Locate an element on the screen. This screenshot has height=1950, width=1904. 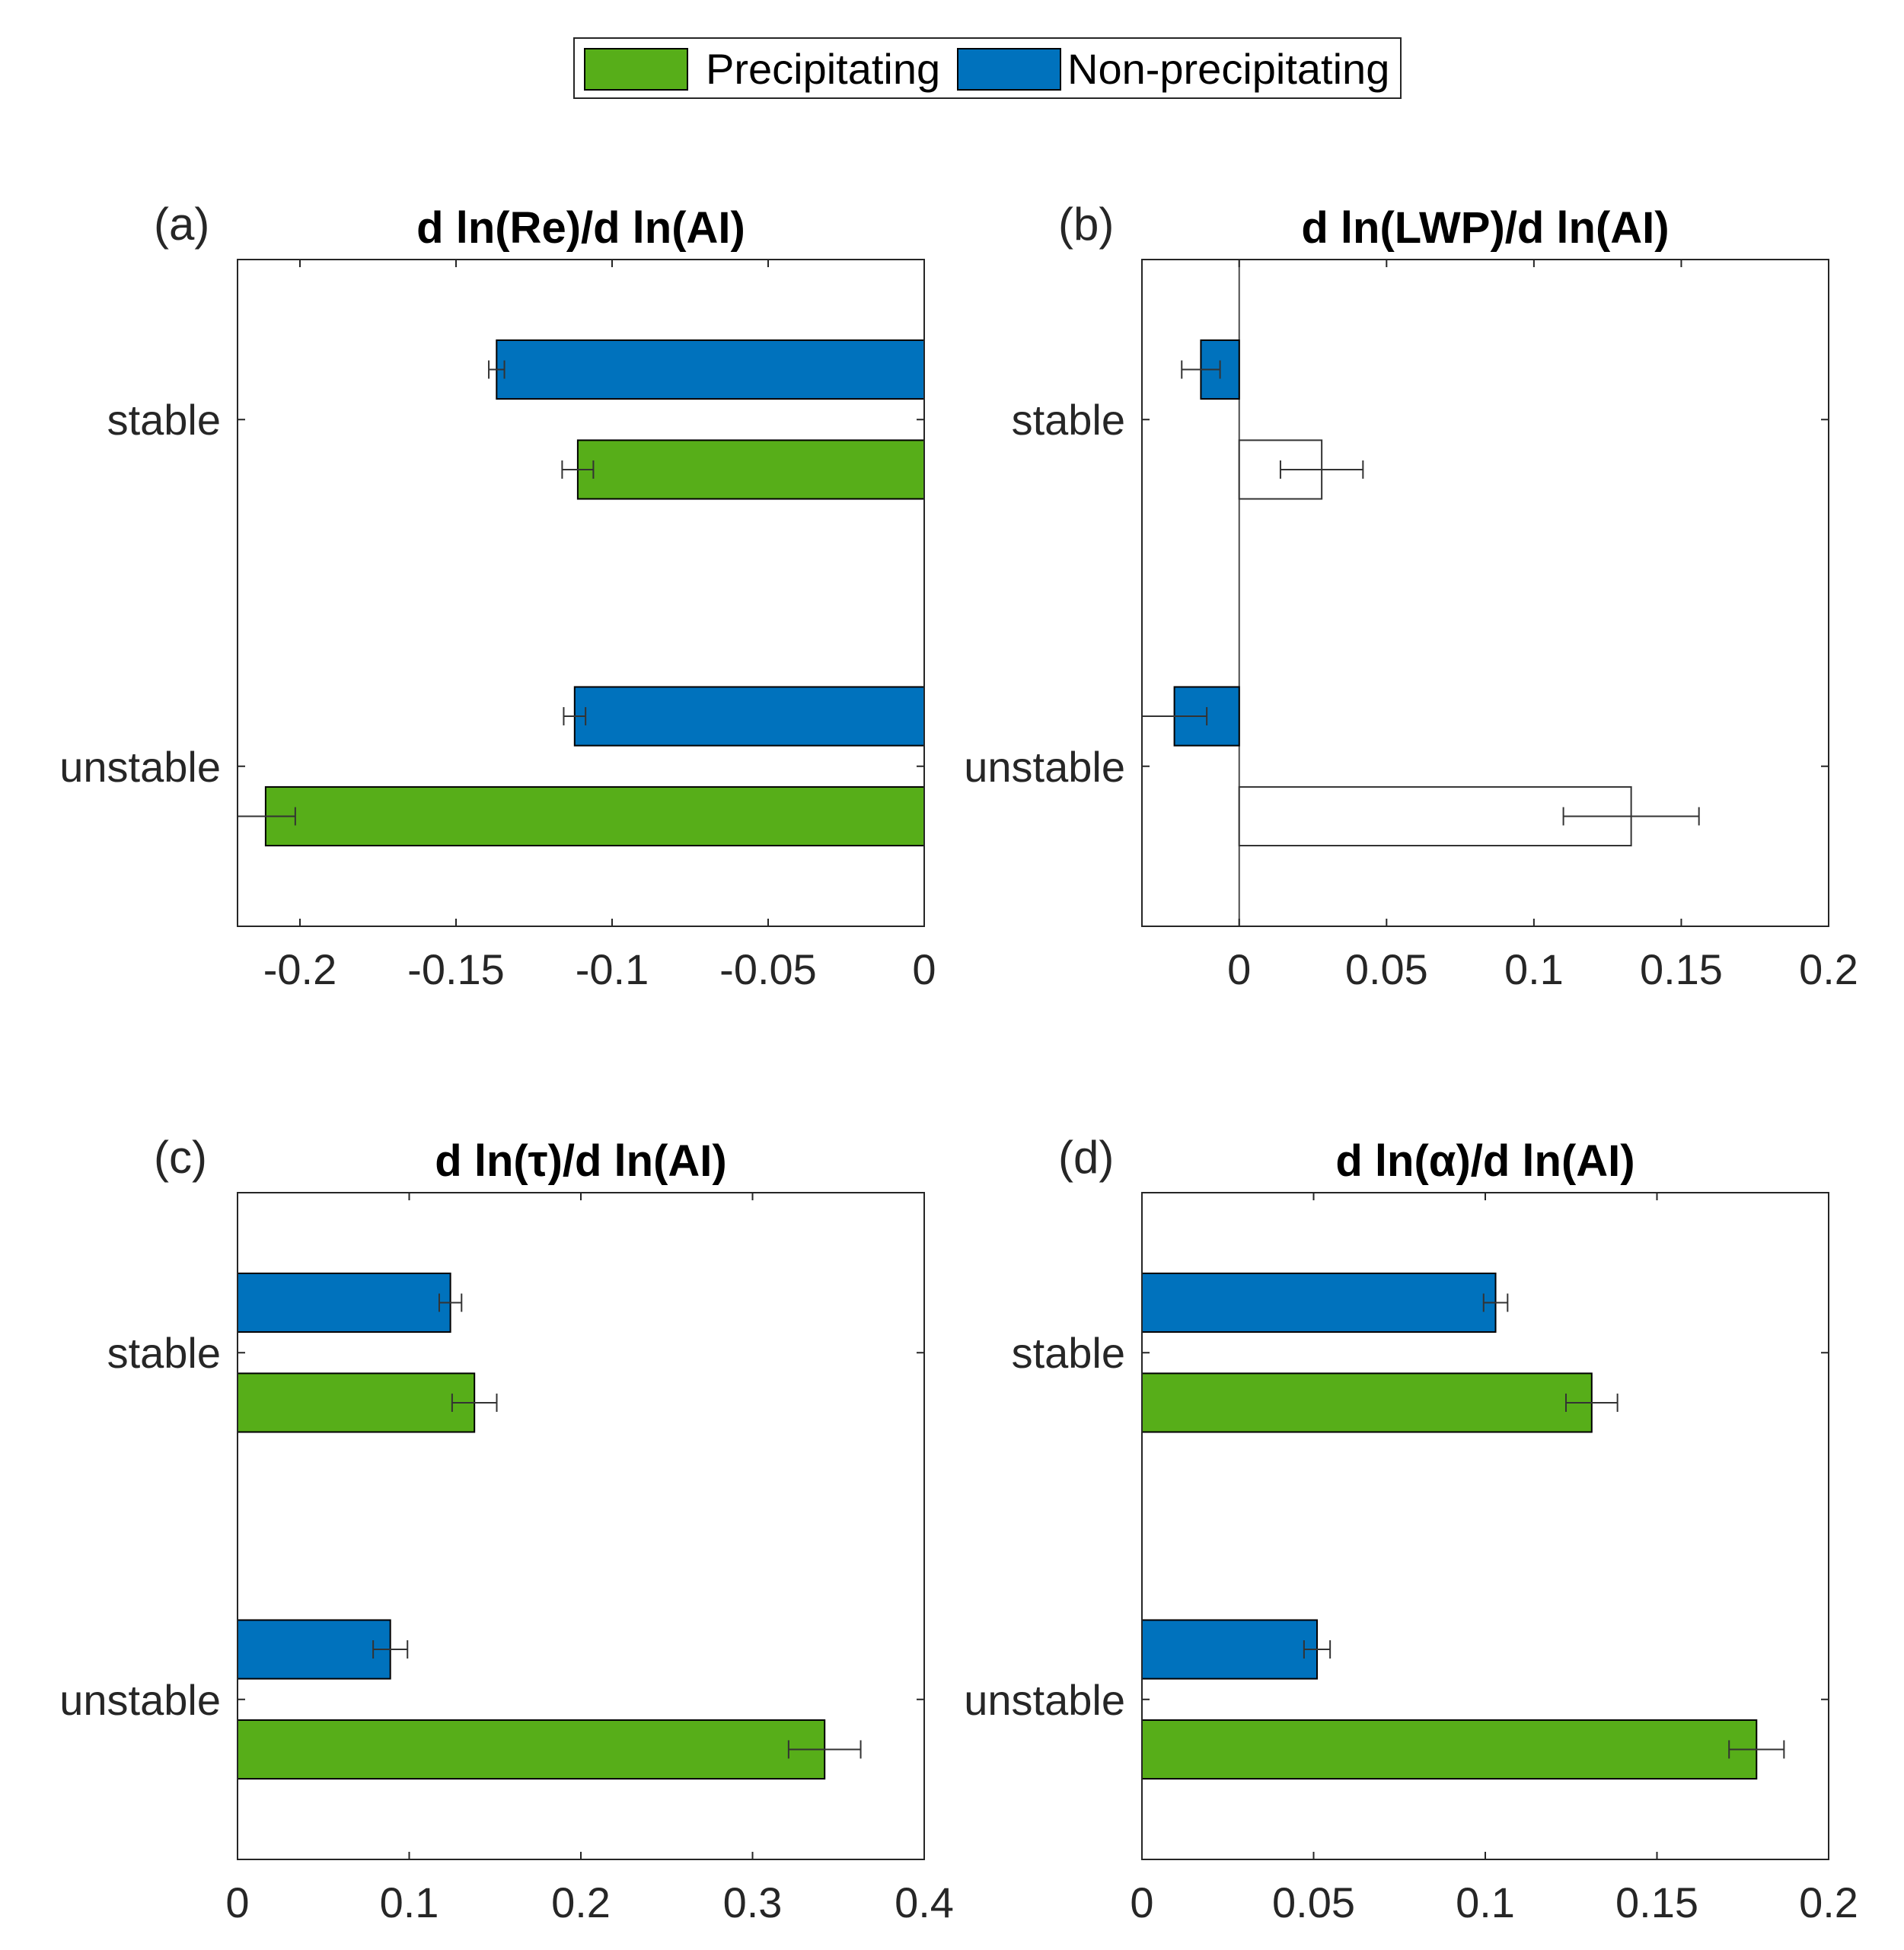
chart-title: d ln(τ)/d ln(AI) is located at coordinates (581, 1161).